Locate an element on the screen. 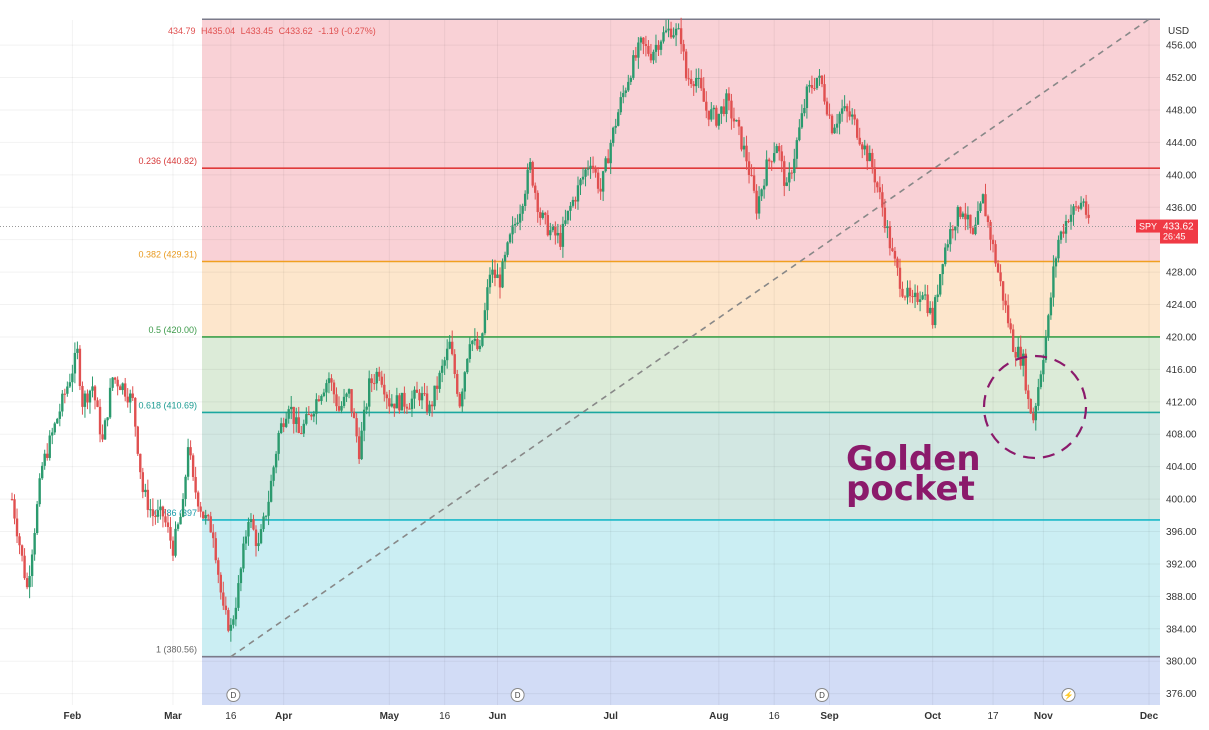 Image resolution: width=1209 pixels, height=730 pixels. ohlc-close: C433.62 is located at coordinates (296, 31).